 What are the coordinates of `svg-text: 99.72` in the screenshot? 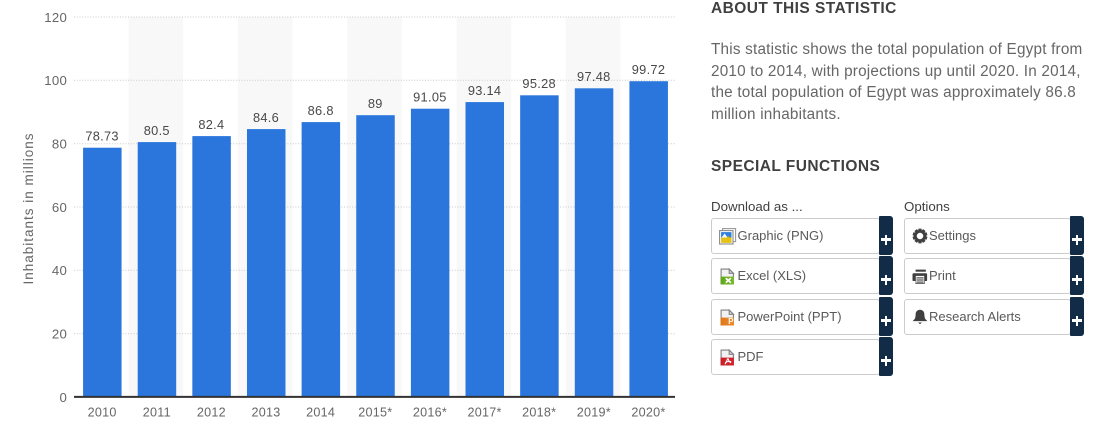 It's located at (649, 69).